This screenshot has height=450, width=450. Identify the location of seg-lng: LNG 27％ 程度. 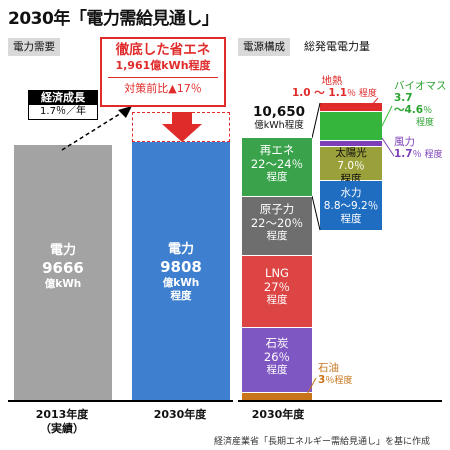
(277, 291).